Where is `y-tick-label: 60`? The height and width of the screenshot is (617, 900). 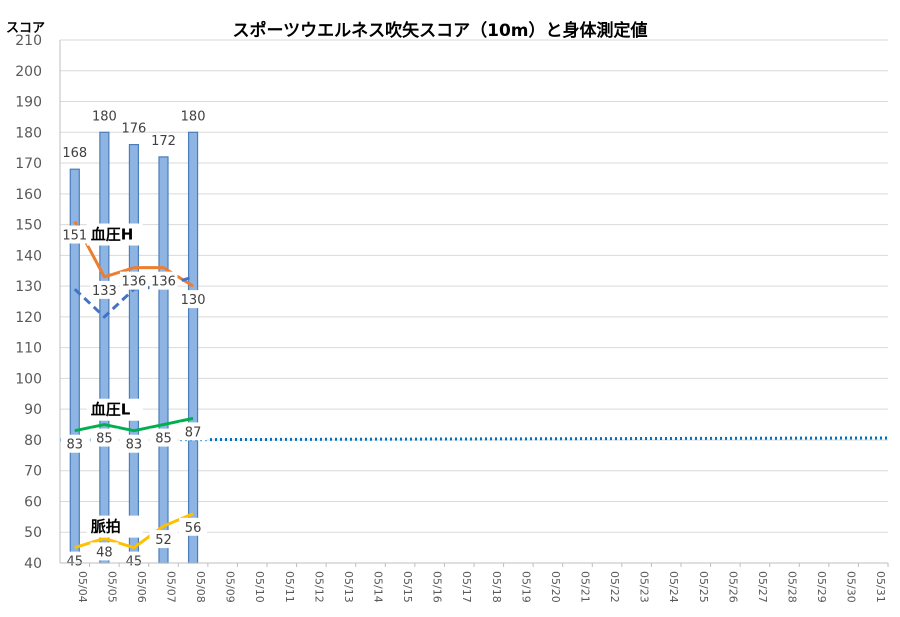
y-tick-label: 60 is located at coordinates (33, 502).